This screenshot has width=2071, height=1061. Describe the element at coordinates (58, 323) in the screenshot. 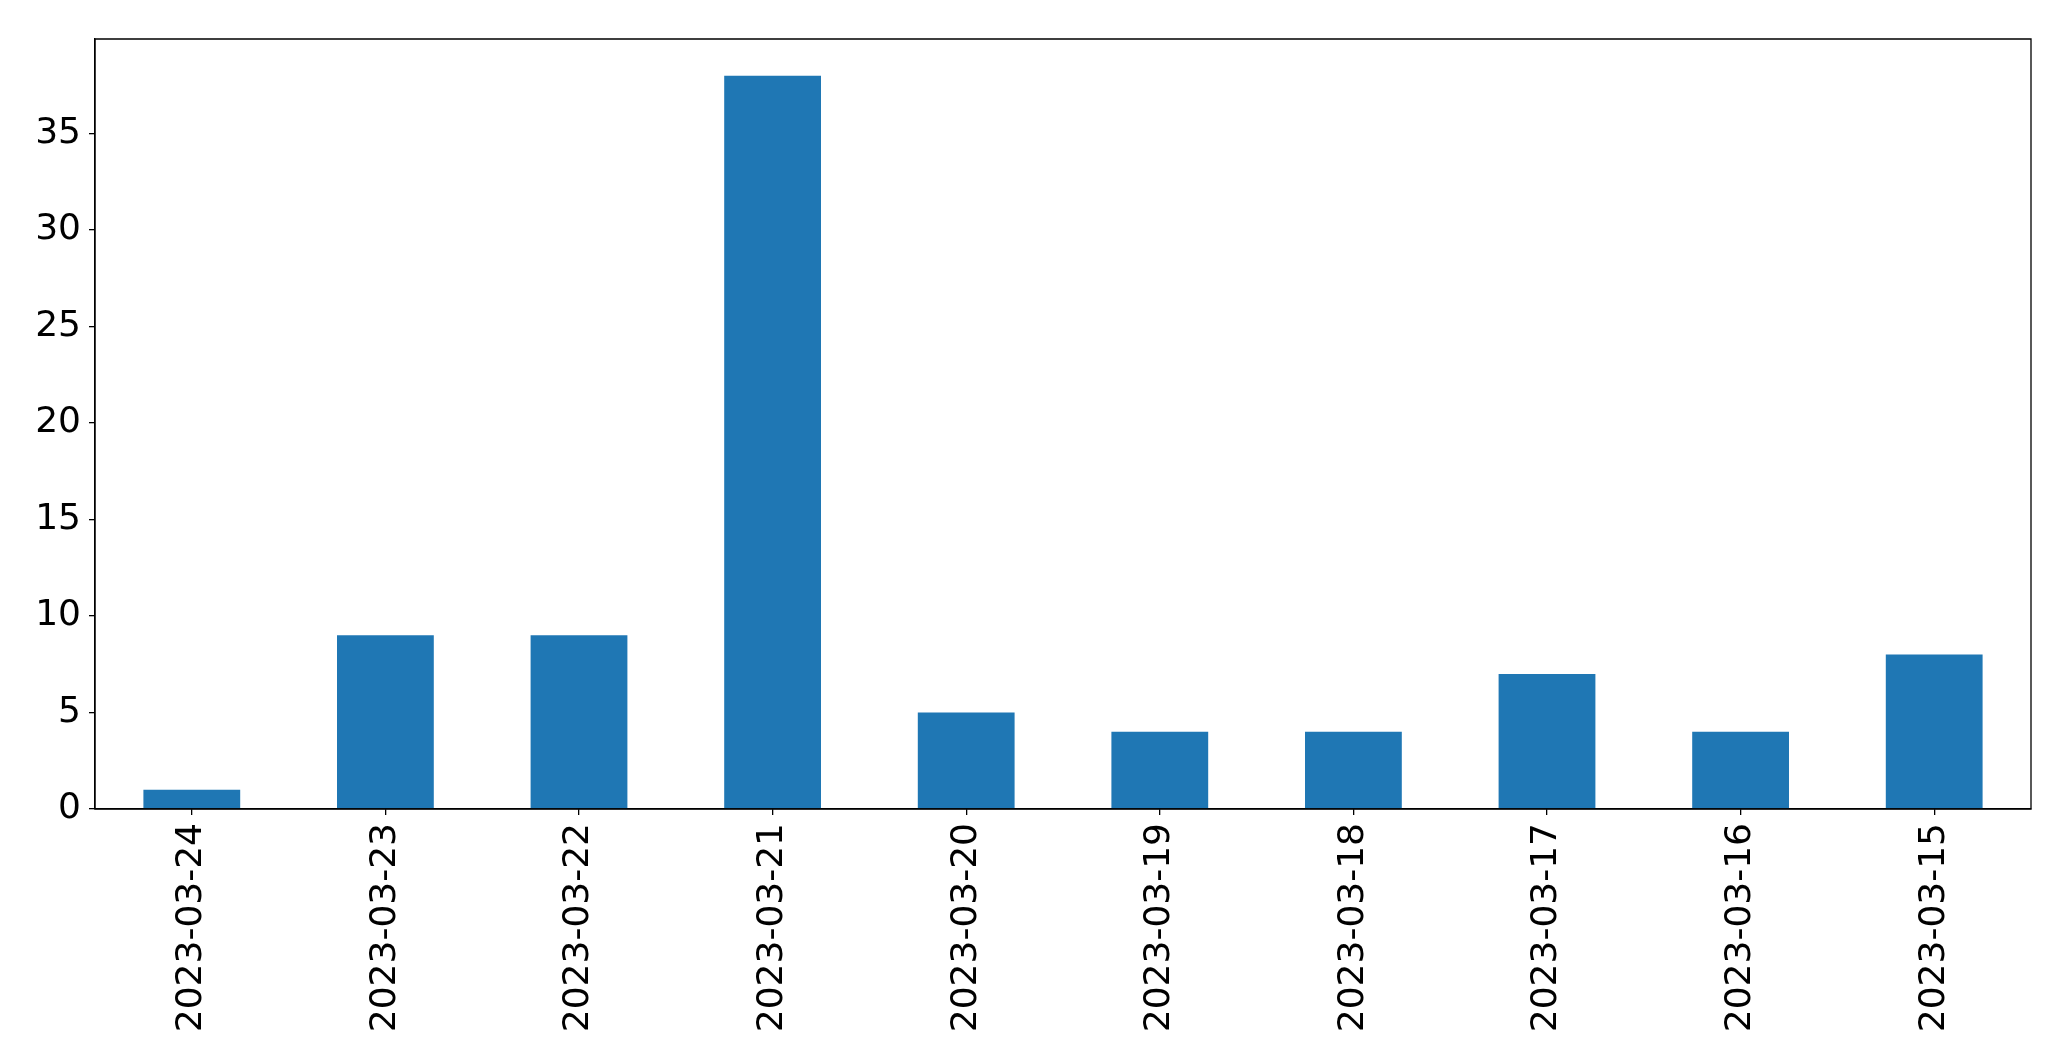

I see `y-tick-label: 25` at that location.